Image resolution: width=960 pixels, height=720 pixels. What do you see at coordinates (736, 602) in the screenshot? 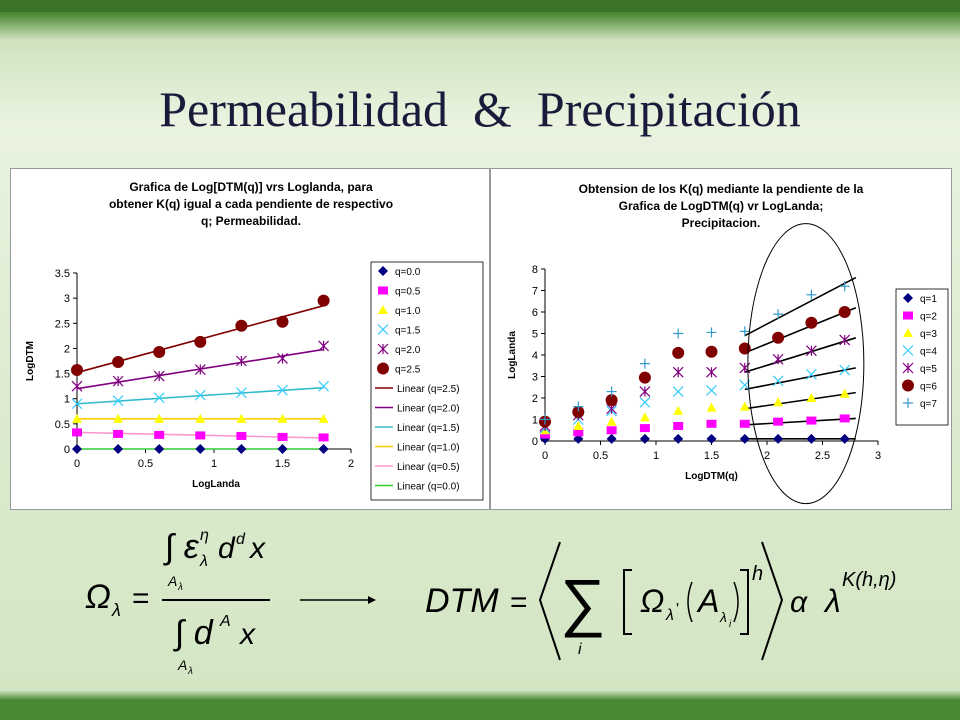
I see `right-paren` at bounding box center [736, 602].